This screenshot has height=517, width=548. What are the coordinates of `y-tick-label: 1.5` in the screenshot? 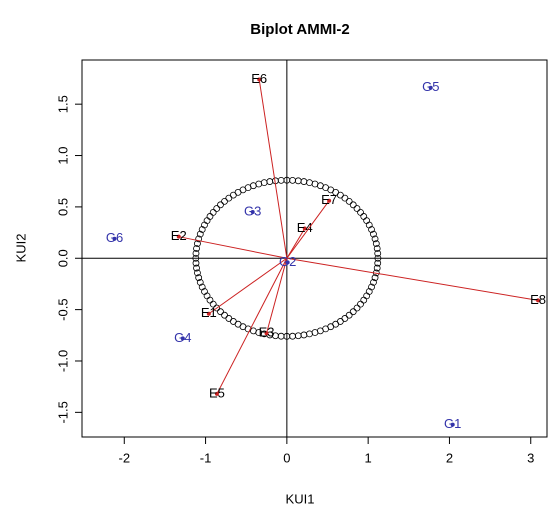 It's located at (62, 104).